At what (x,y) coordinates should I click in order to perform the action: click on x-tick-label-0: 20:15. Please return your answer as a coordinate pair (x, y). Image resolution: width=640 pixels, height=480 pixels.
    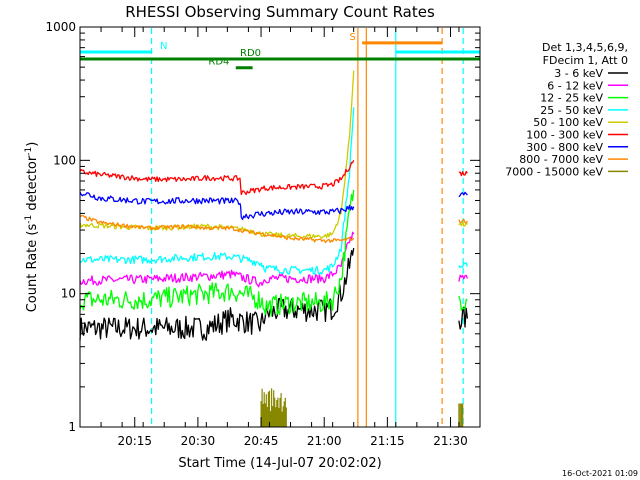
    Looking at the image, I should click on (134, 441).